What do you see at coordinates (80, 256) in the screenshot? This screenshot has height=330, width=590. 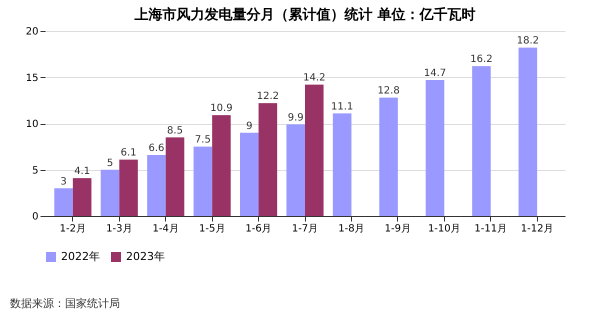 I see `legend-label: 2022年` at bounding box center [80, 256].